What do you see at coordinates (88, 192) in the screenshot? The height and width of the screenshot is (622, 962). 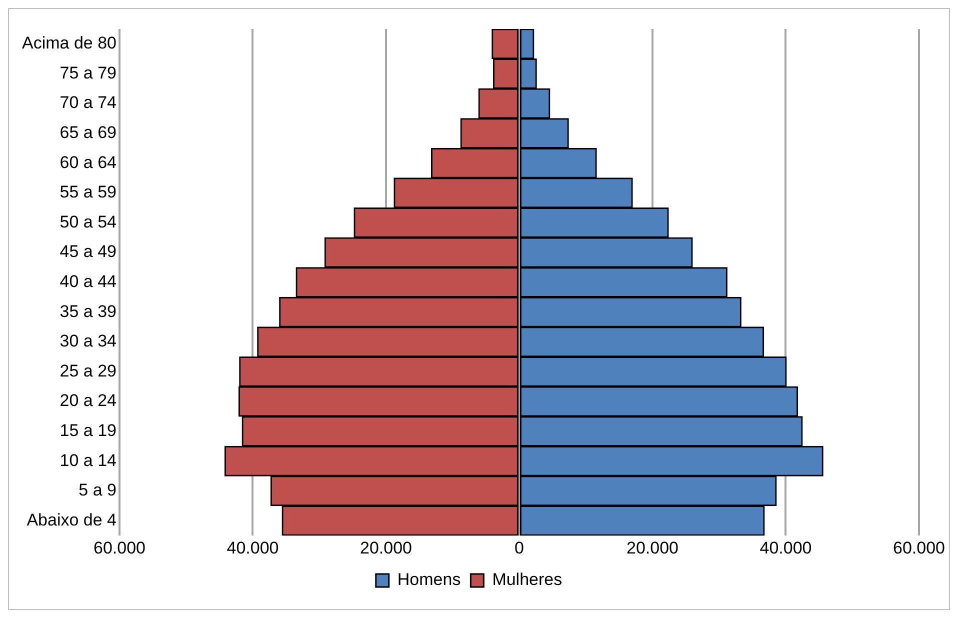 I see `y-tick-label: 55 a 59` at bounding box center [88, 192].